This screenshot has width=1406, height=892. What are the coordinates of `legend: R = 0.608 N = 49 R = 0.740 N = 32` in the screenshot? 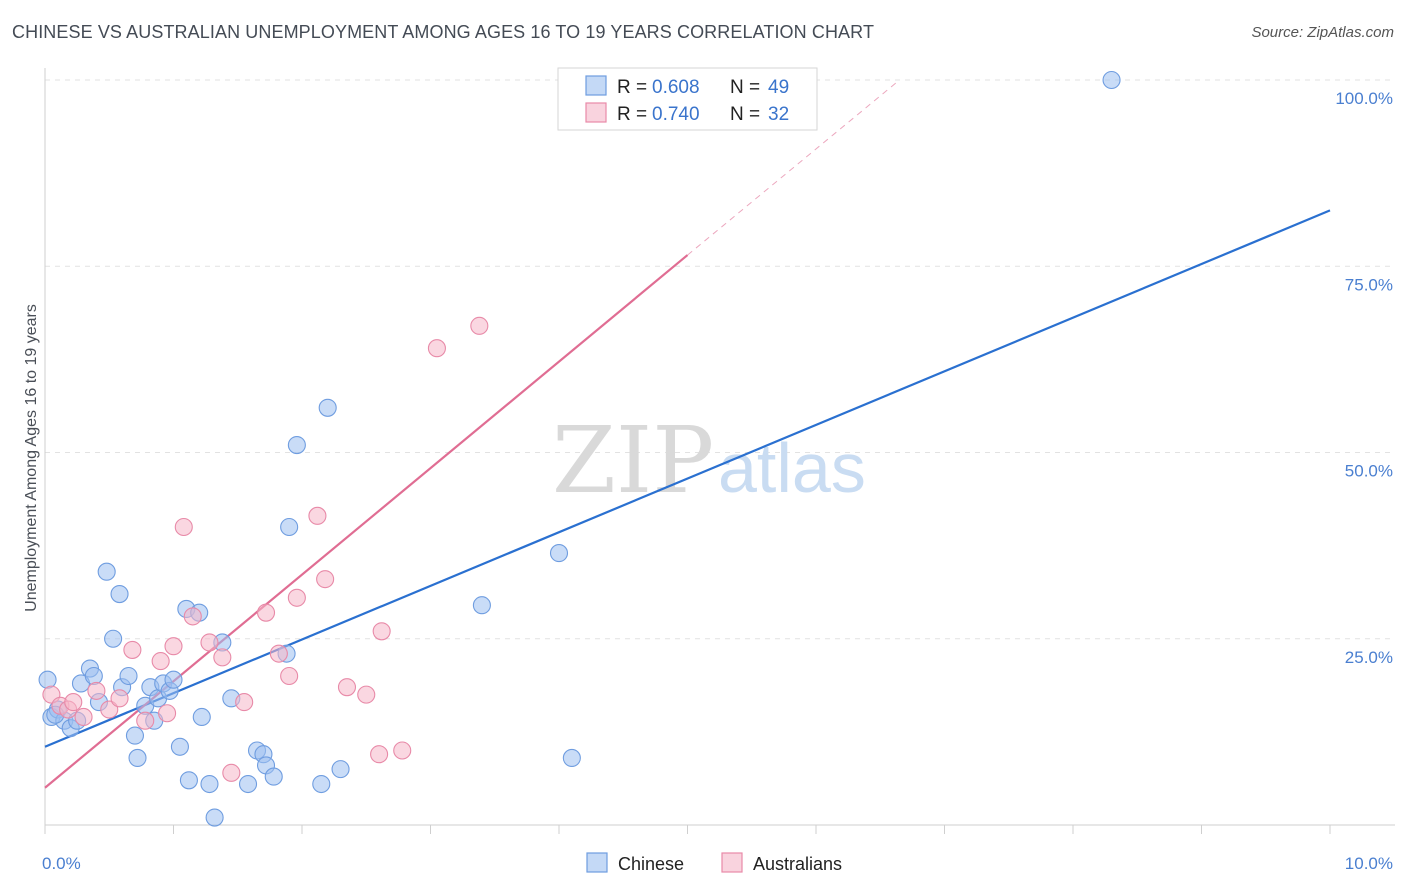 It's located at (687, 99).